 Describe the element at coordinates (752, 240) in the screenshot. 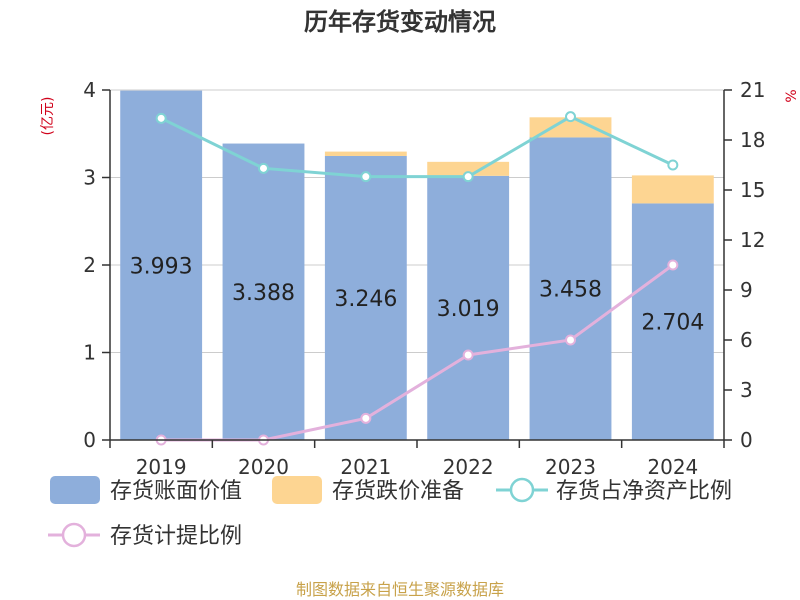

I see `right-tick-label: 12` at that location.